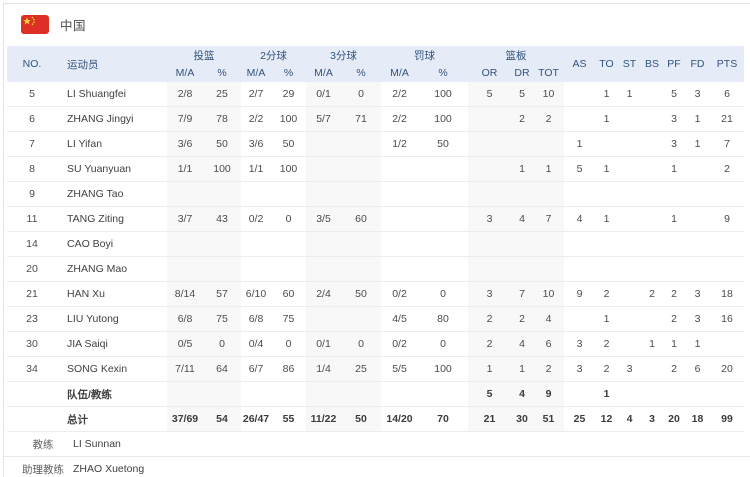 The width and height of the screenshot is (750, 477). What do you see at coordinates (443, 294) in the screenshot?
I see `cell-ft_pct: 0` at bounding box center [443, 294].